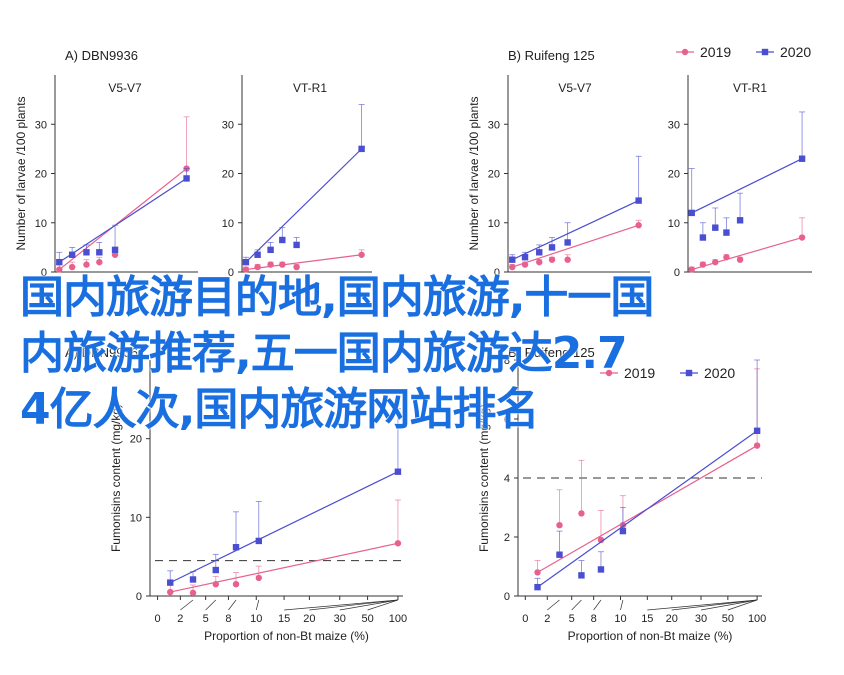 The height and width of the screenshot is (675, 844). I want to click on panel-subtitle: VT-R1, so click(750, 88).